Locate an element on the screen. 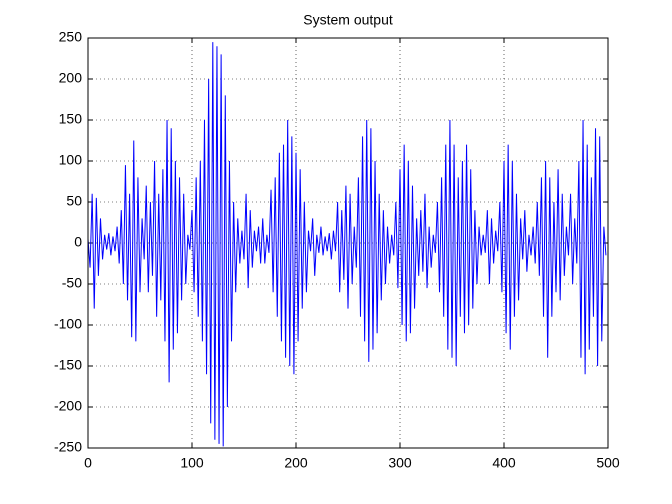 The width and height of the screenshot is (672, 504). y-tick-label: -50 is located at coordinates (72, 283).